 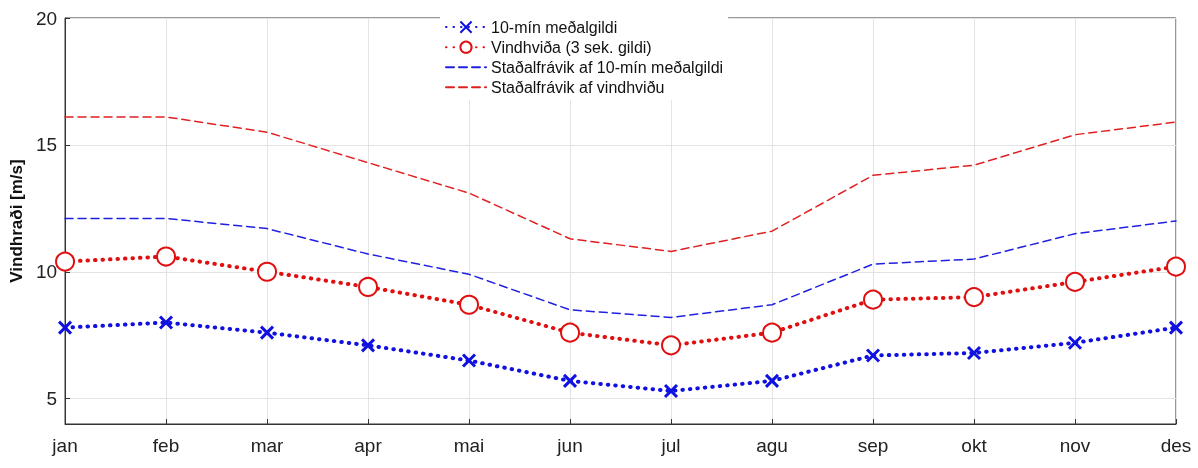 What do you see at coordinates (607, 67) in the screenshot?
I see `legend-label: Staðalfrávik af 10-mín meðalgildi` at bounding box center [607, 67].